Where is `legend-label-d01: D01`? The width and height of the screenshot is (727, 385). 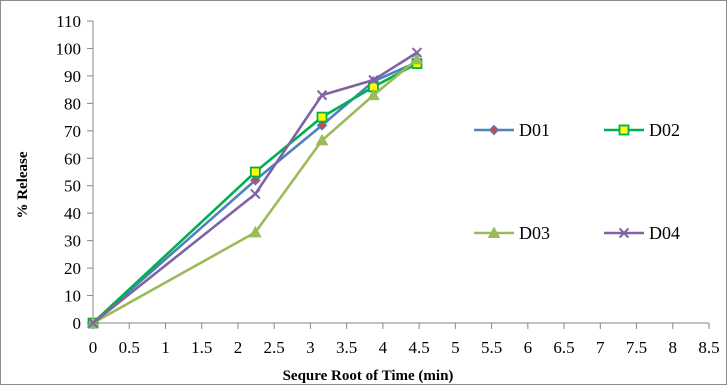
legend-label-d01: D01 is located at coordinates (534, 130).